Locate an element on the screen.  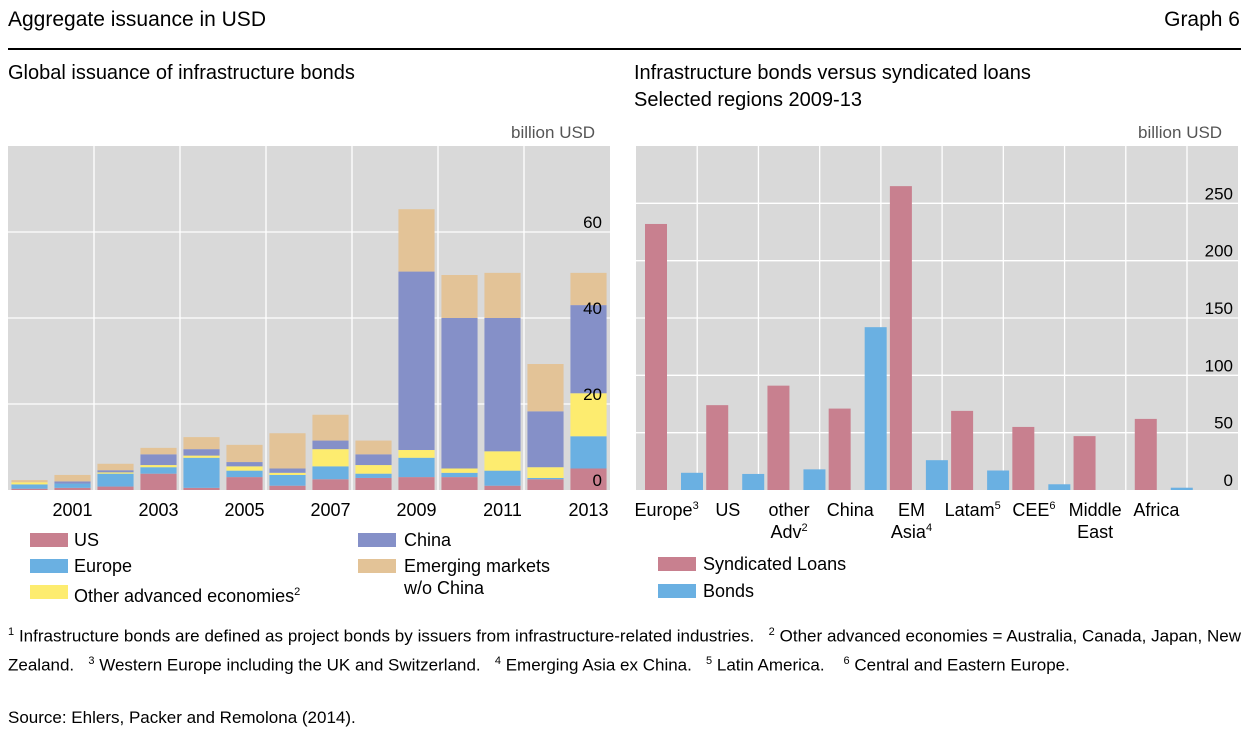
category-label: US is located at coordinates (727, 510).